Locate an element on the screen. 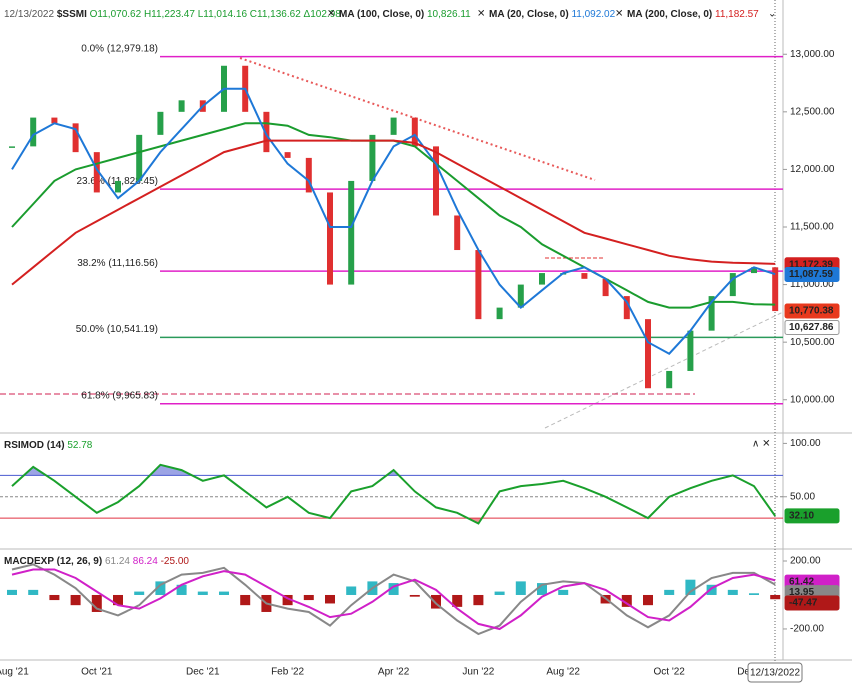  date-box is located at coordinates (775, 672).